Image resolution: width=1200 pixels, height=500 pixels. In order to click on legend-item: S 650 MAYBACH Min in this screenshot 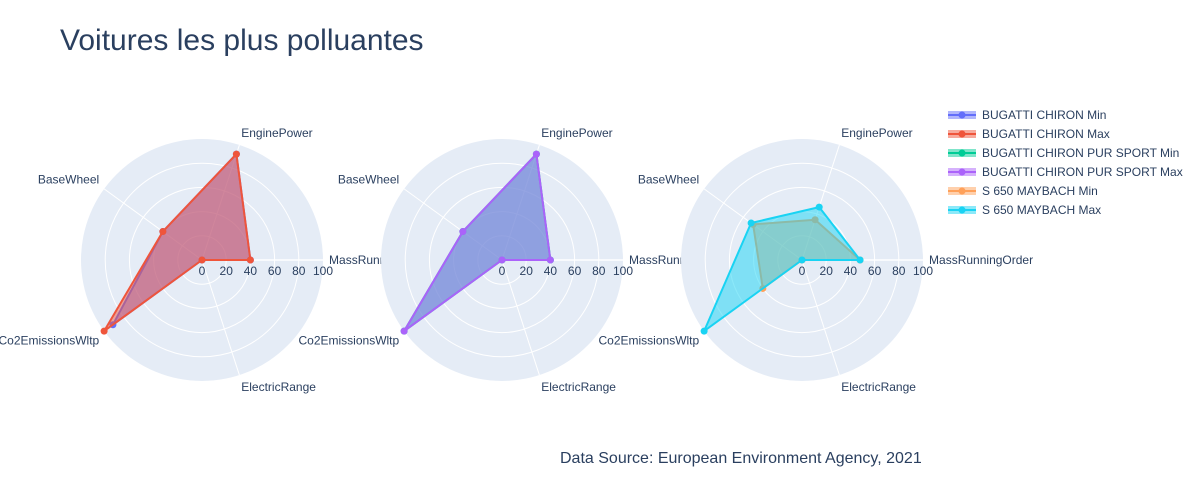, I will do `click(1023, 191)`.